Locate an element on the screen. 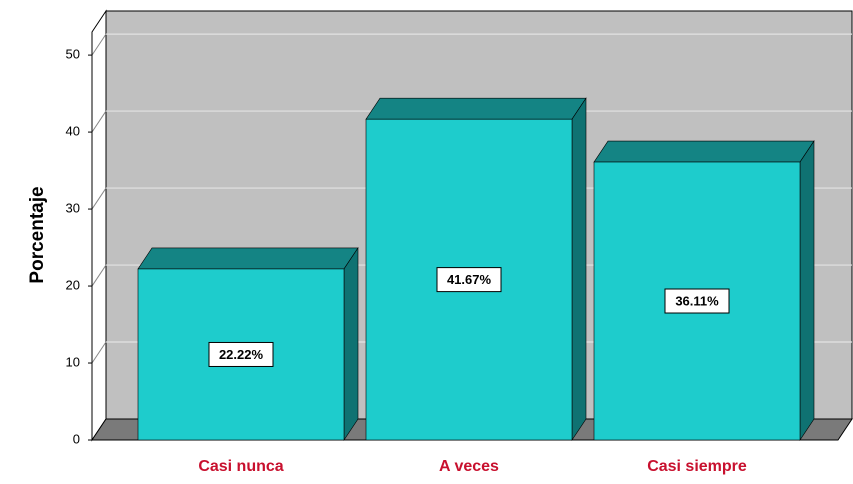  value-label: 22.22% is located at coordinates (241, 354).